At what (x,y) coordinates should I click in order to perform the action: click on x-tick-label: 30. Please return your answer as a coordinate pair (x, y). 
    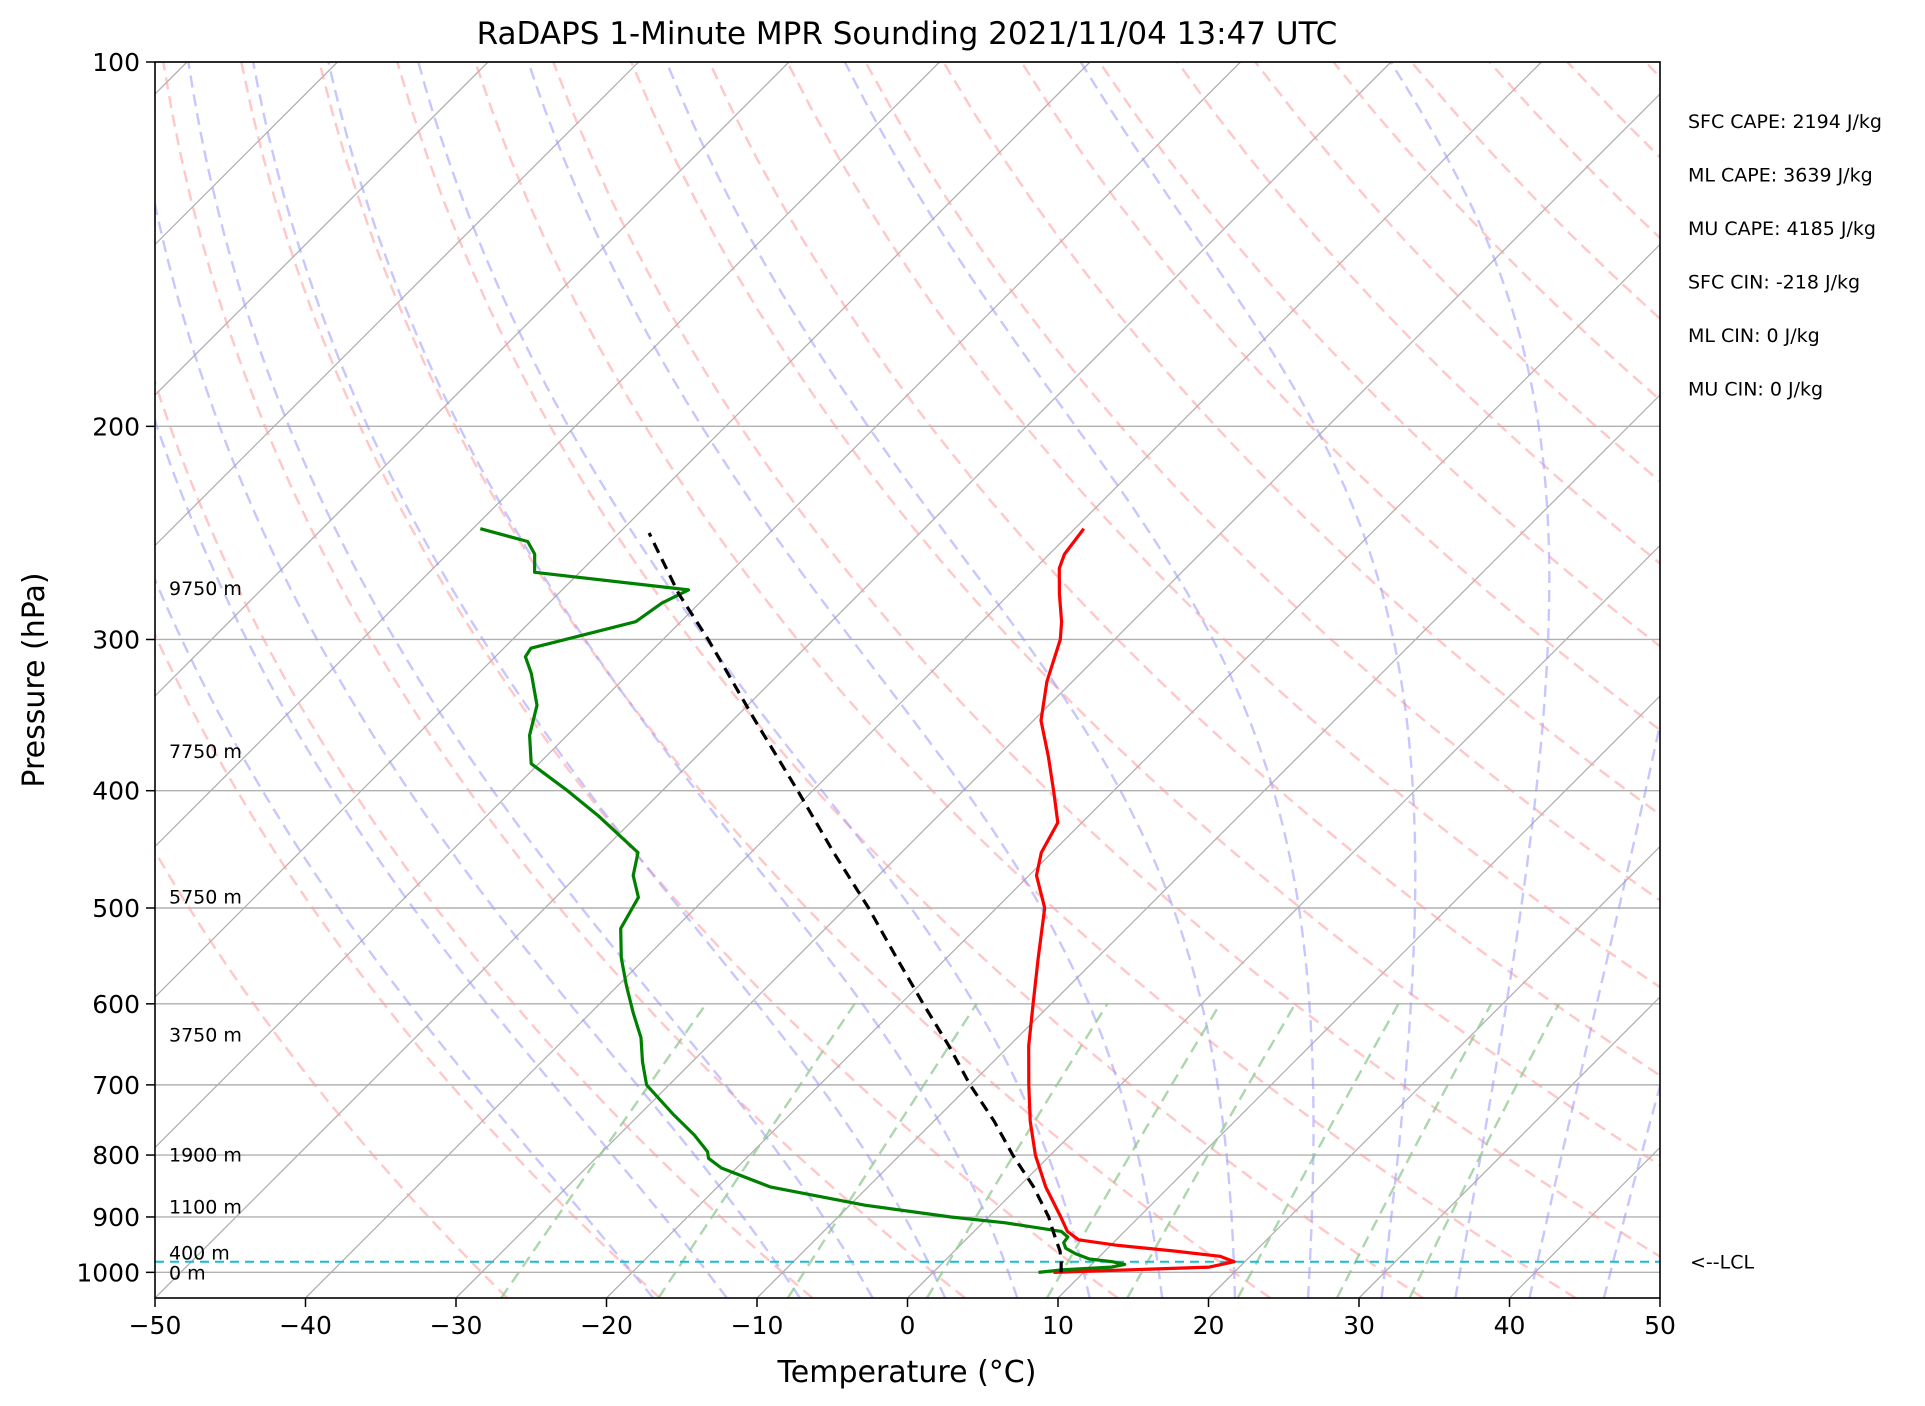
    Looking at the image, I should click on (1359, 1325).